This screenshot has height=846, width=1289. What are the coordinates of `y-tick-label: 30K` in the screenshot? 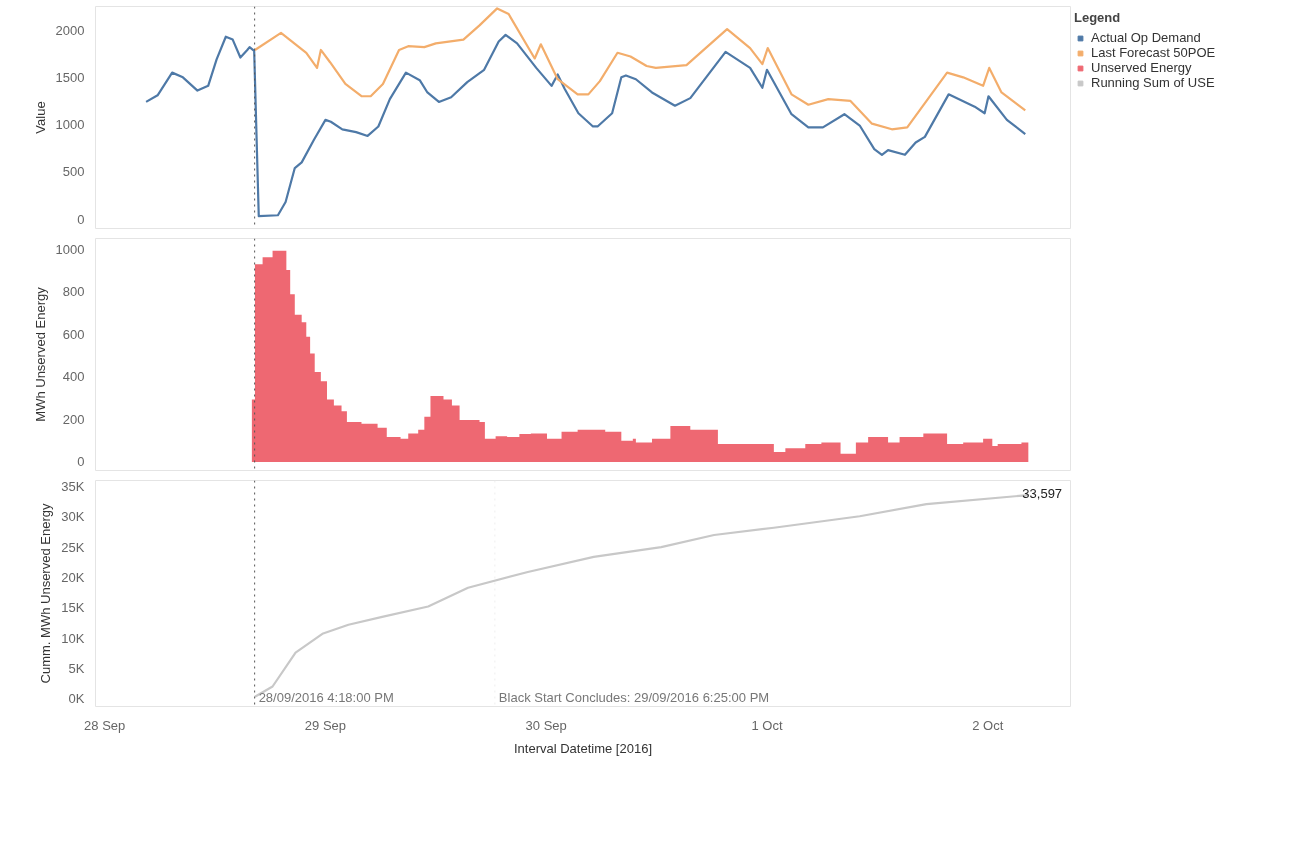 It's located at (73, 517).